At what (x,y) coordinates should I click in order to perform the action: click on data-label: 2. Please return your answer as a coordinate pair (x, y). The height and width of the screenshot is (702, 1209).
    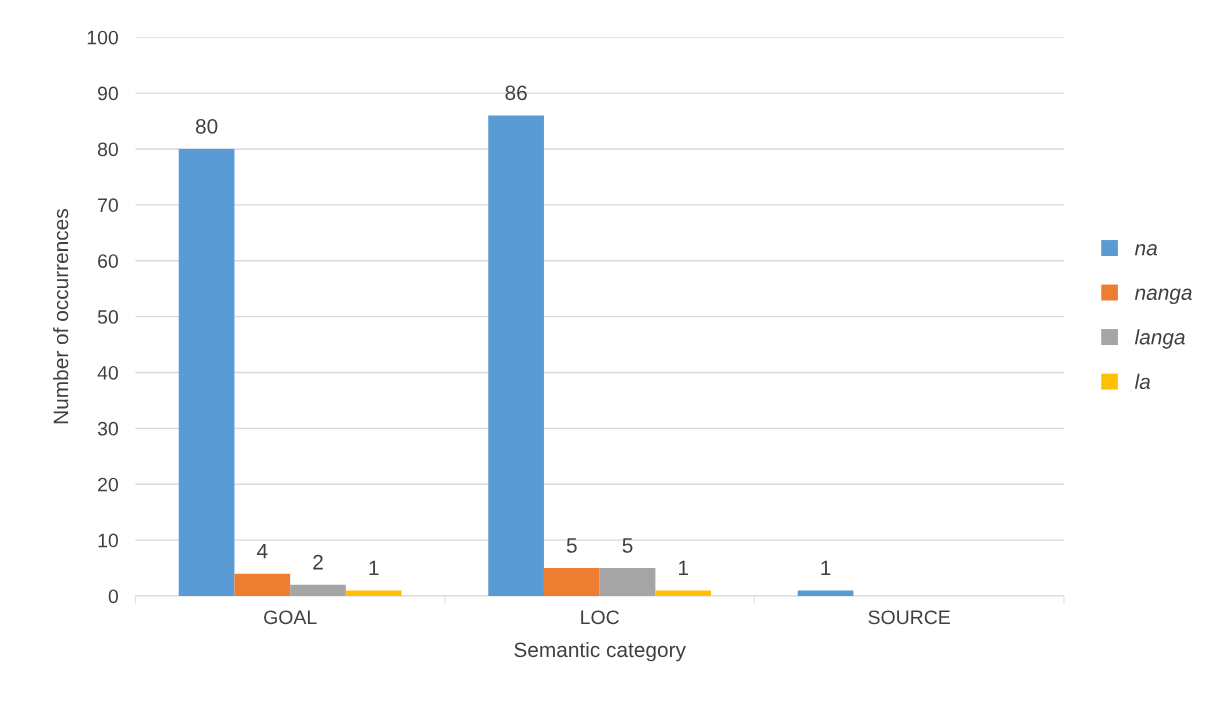
    Looking at the image, I should click on (318, 562).